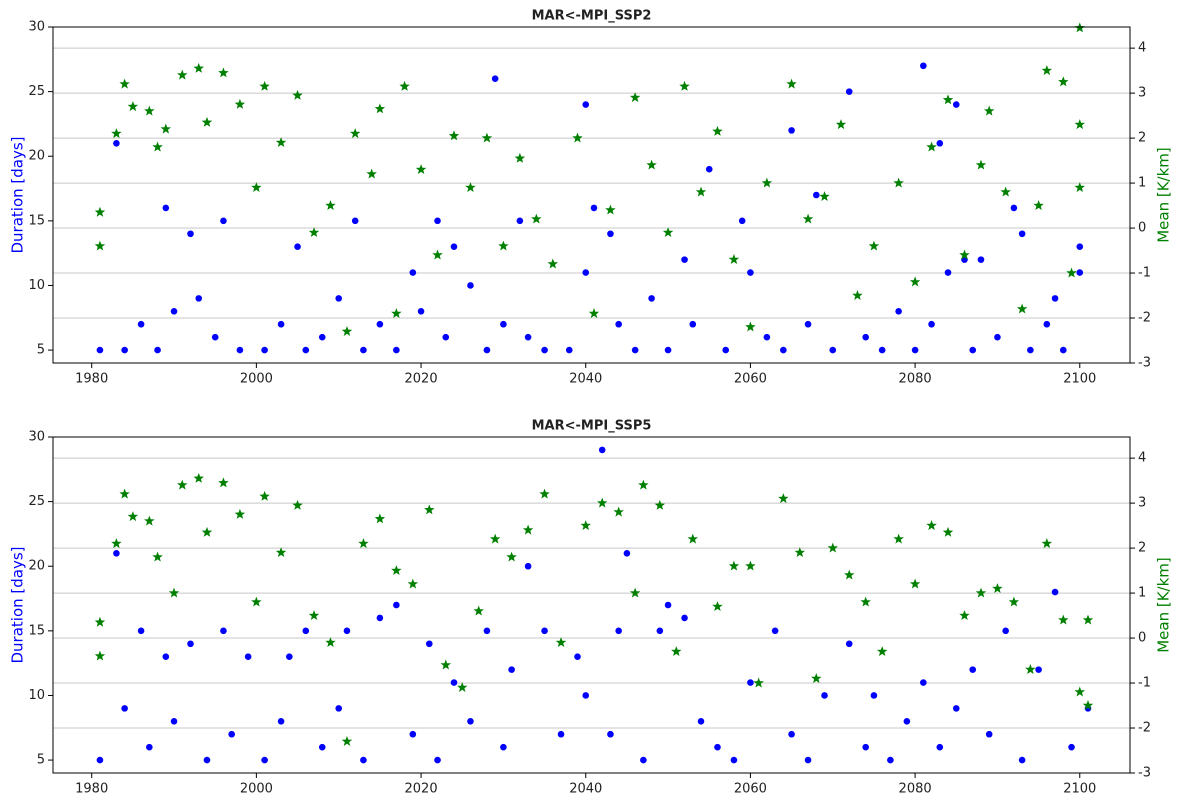 Image resolution: width=1178 pixels, height=803 pixels. Describe the element at coordinates (750, 379) in the screenshot. I see `x-tick-label: 2060` at that location.